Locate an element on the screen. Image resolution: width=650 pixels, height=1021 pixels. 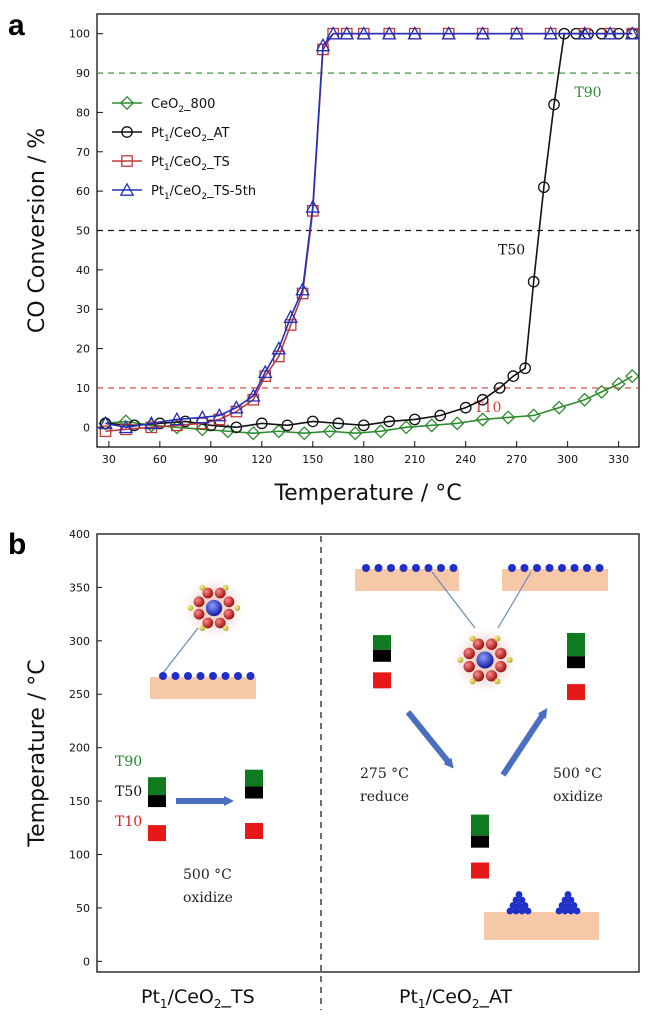
ts-treatment-label: oxidize is located at coordinates (208, 898).